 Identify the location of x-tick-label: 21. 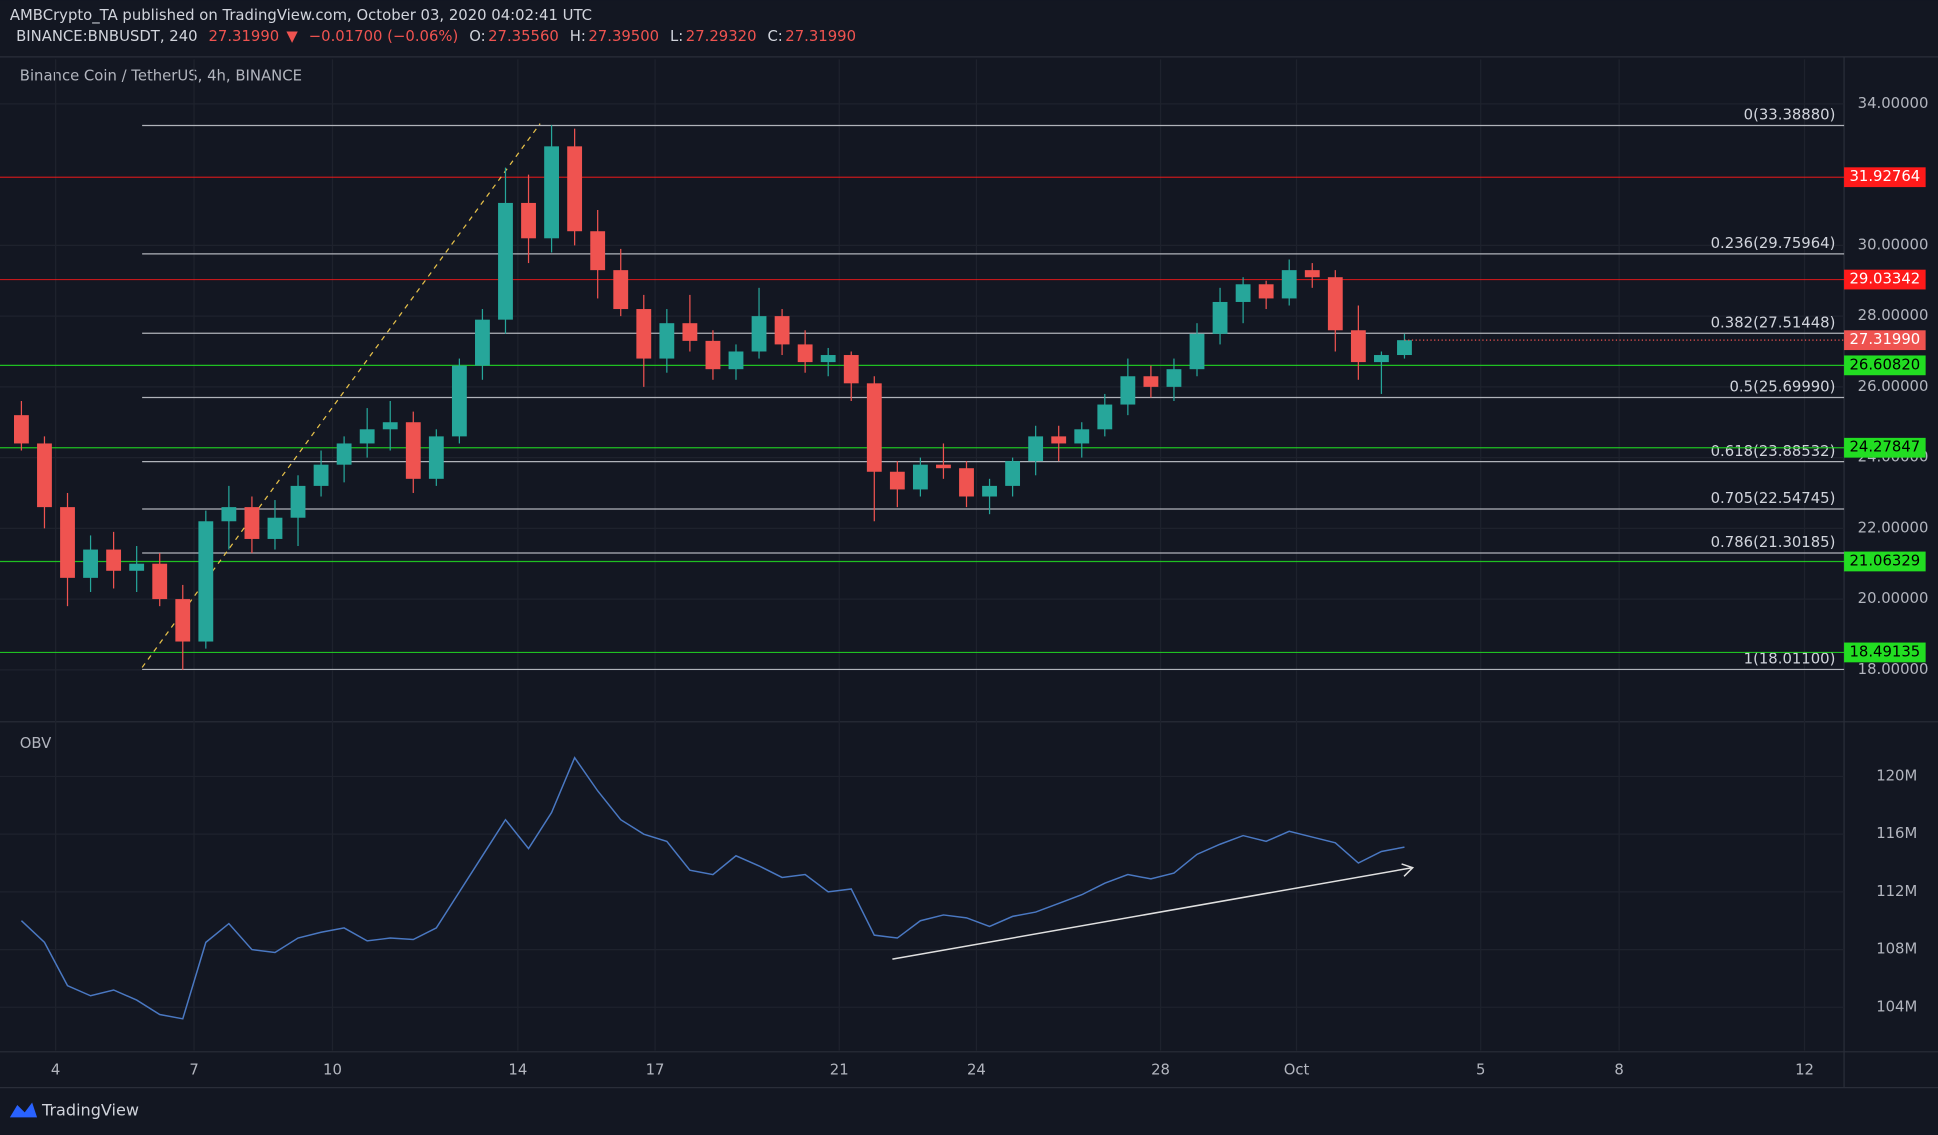
(839, 1069).